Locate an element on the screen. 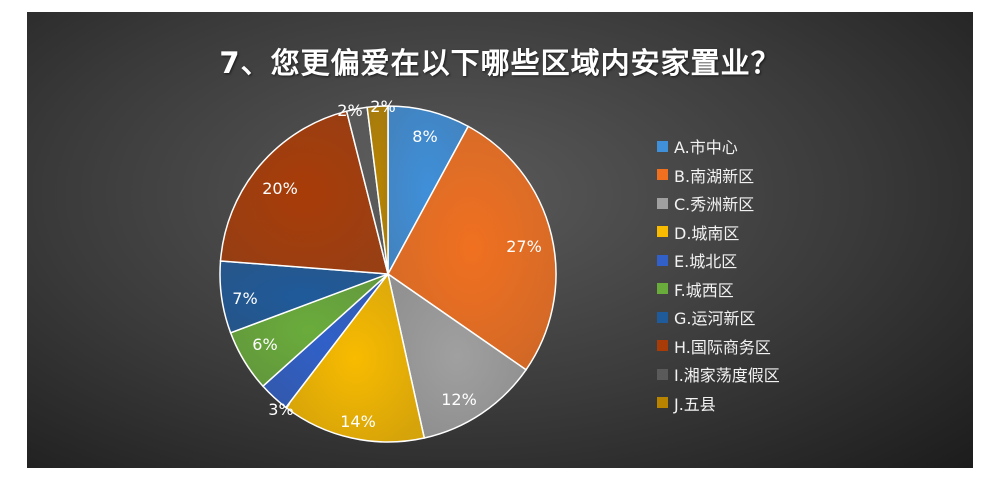  legend-label-7: H.国际商务区 is located at coordinates (722, 347).